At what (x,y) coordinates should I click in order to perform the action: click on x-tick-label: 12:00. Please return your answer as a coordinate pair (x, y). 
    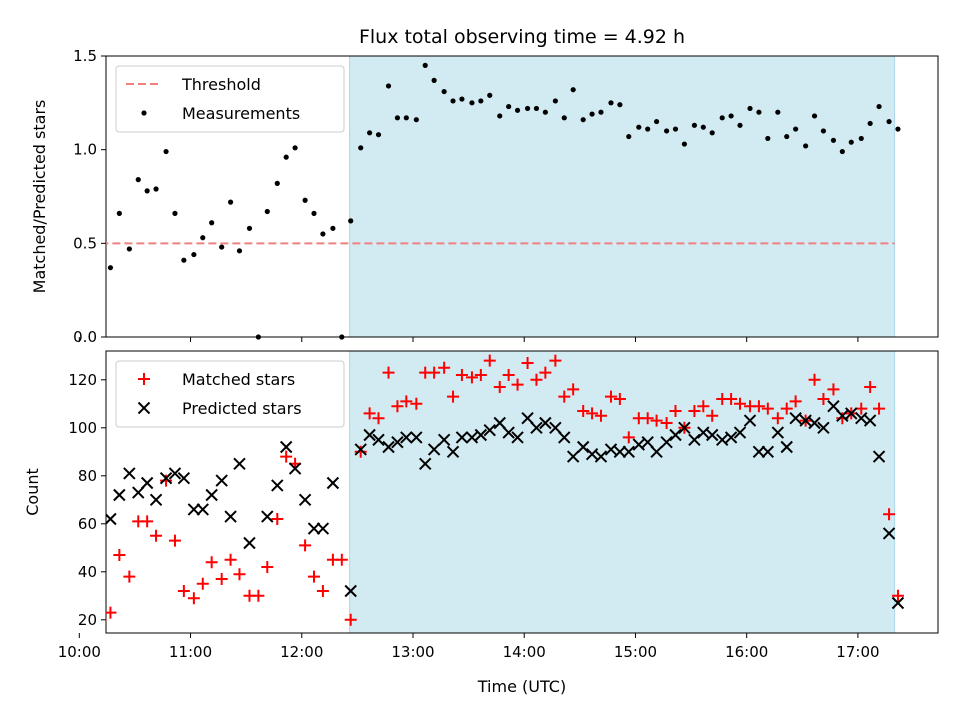
    Looking at the image, I should click on (301, 652).